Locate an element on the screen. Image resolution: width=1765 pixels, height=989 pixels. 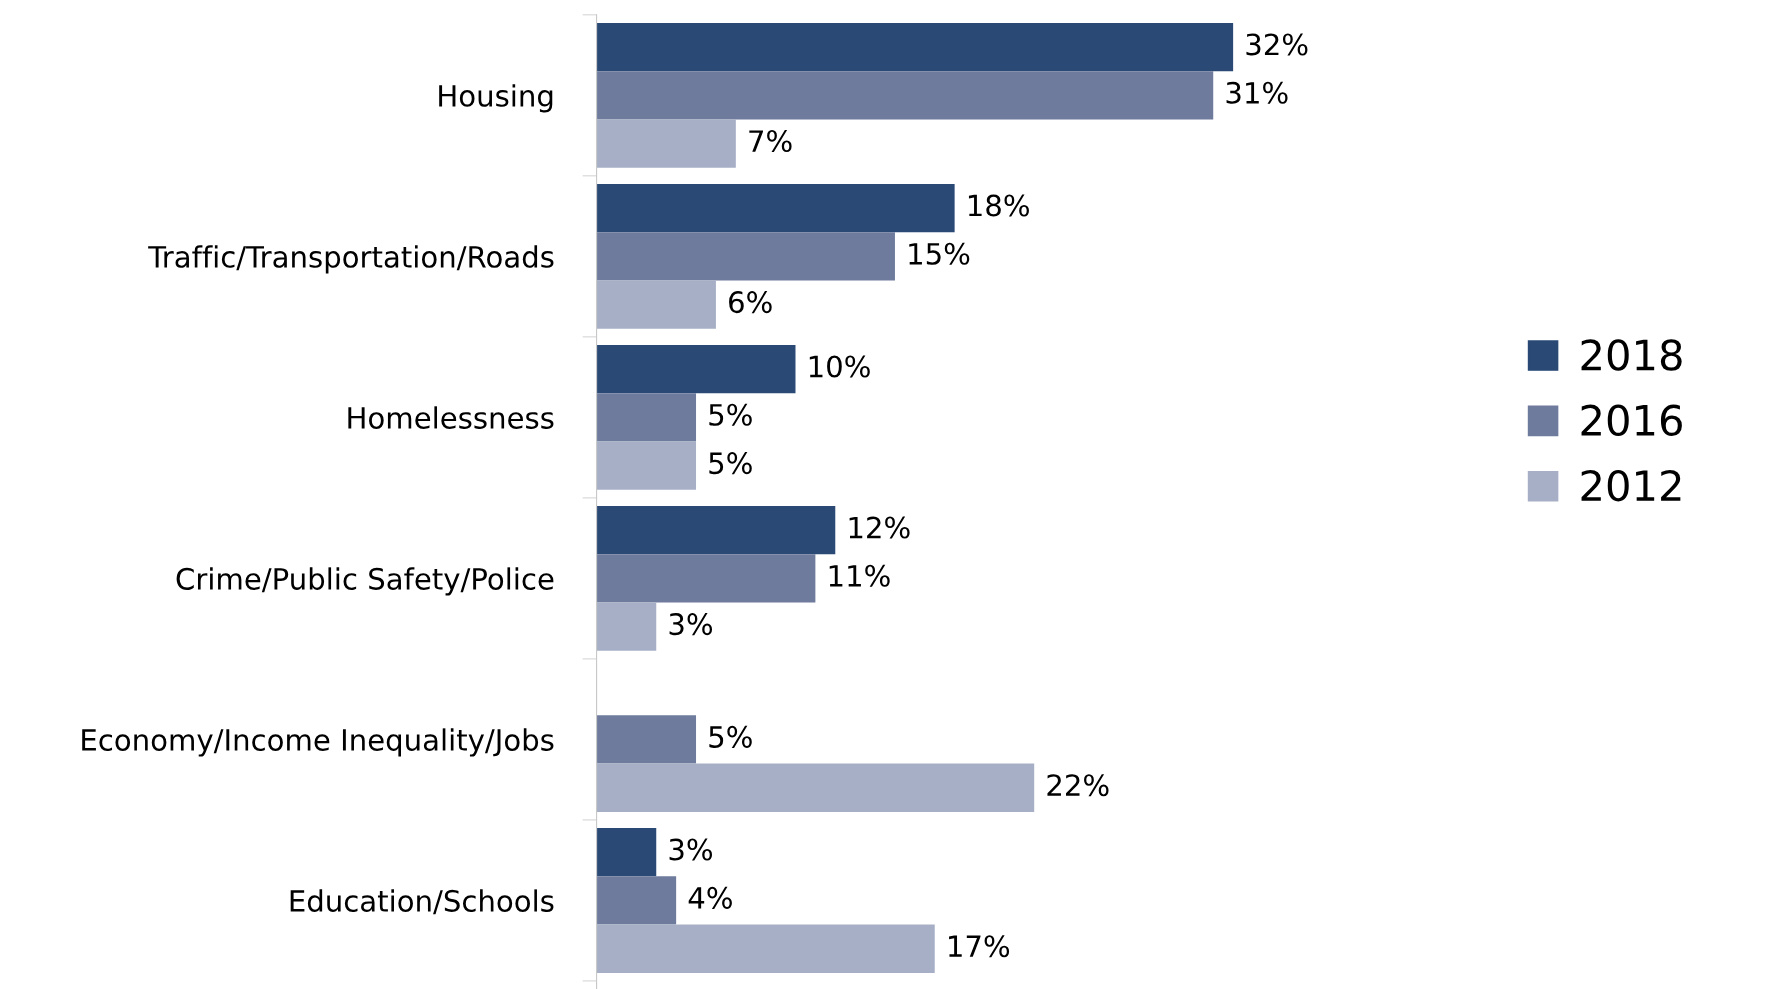
data-label: 32% is located at coordinates (1277, 44).